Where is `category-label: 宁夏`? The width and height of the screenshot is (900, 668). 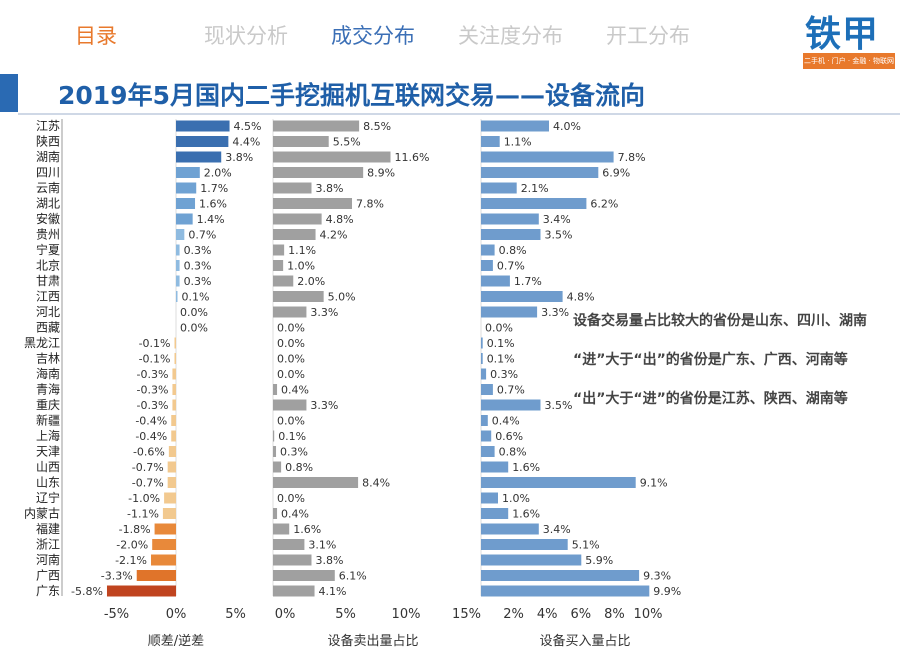 category-label: 宁夏 is located at coordinates (48, 249).